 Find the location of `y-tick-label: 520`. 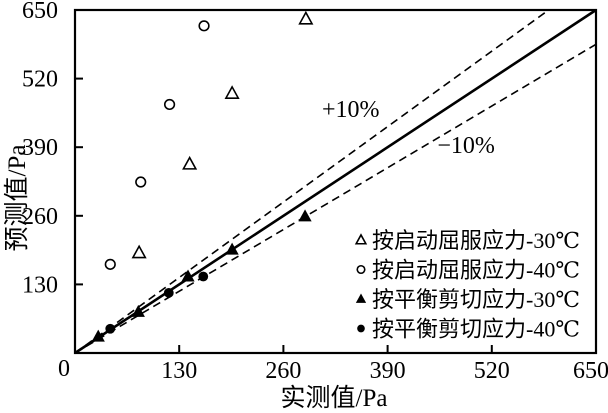

y-tick-label: 520 is located at coordinates (40, 80).